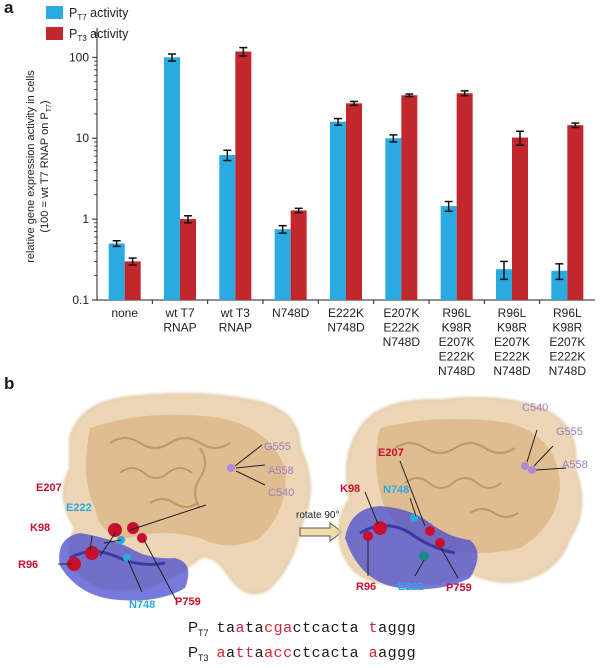 This screenshot has height=668, width=600. I want to click on y-tick-label: 1, so click(85, 219).